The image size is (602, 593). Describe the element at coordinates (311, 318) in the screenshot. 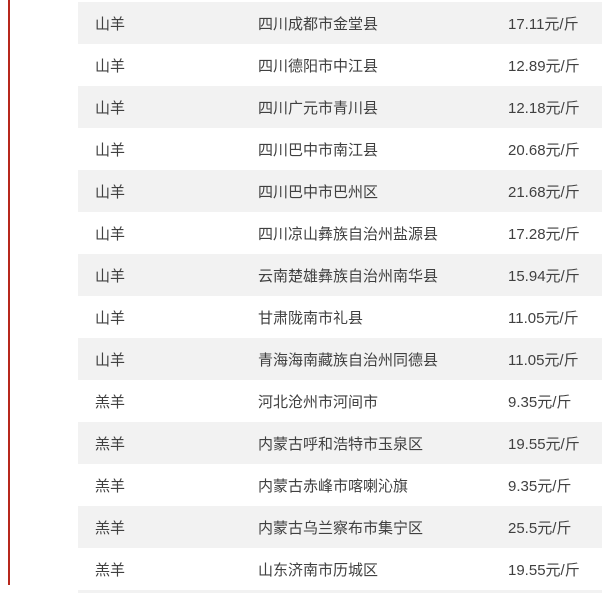

I see `region-cell: 甘肃陇南市礼县` at that location.